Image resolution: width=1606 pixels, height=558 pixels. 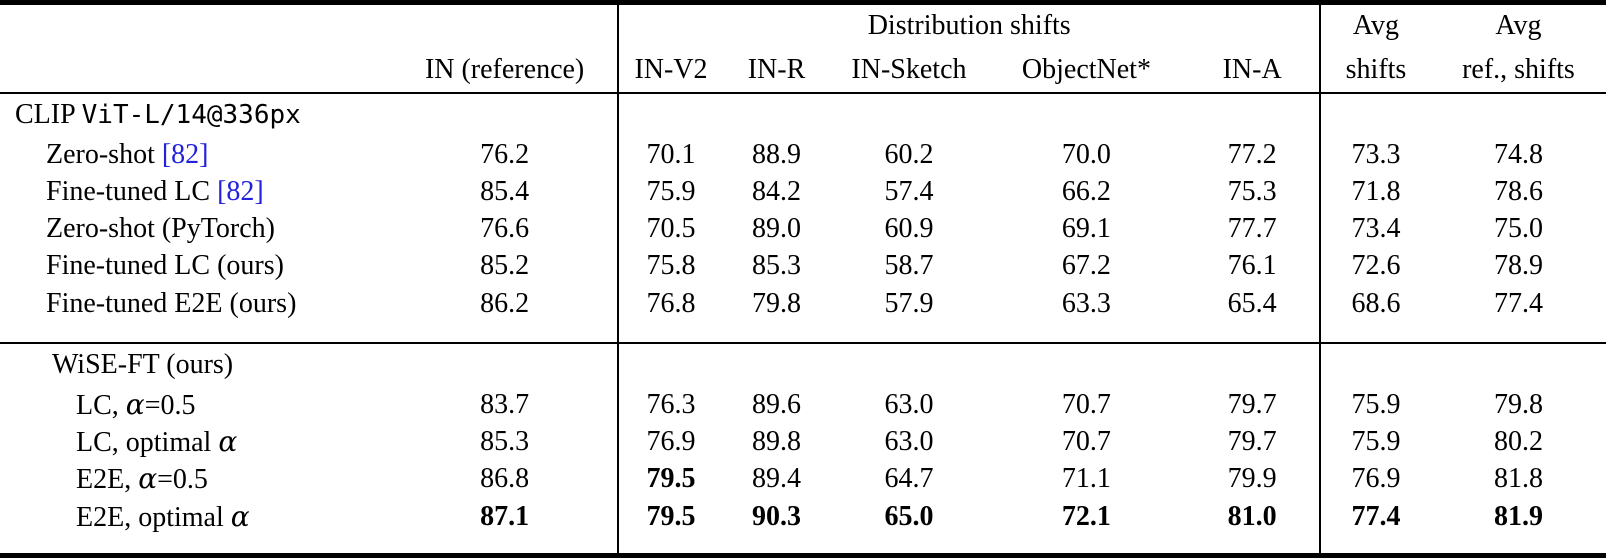 I want to click on value-cell: 88.9, so click(x=776, y=154).